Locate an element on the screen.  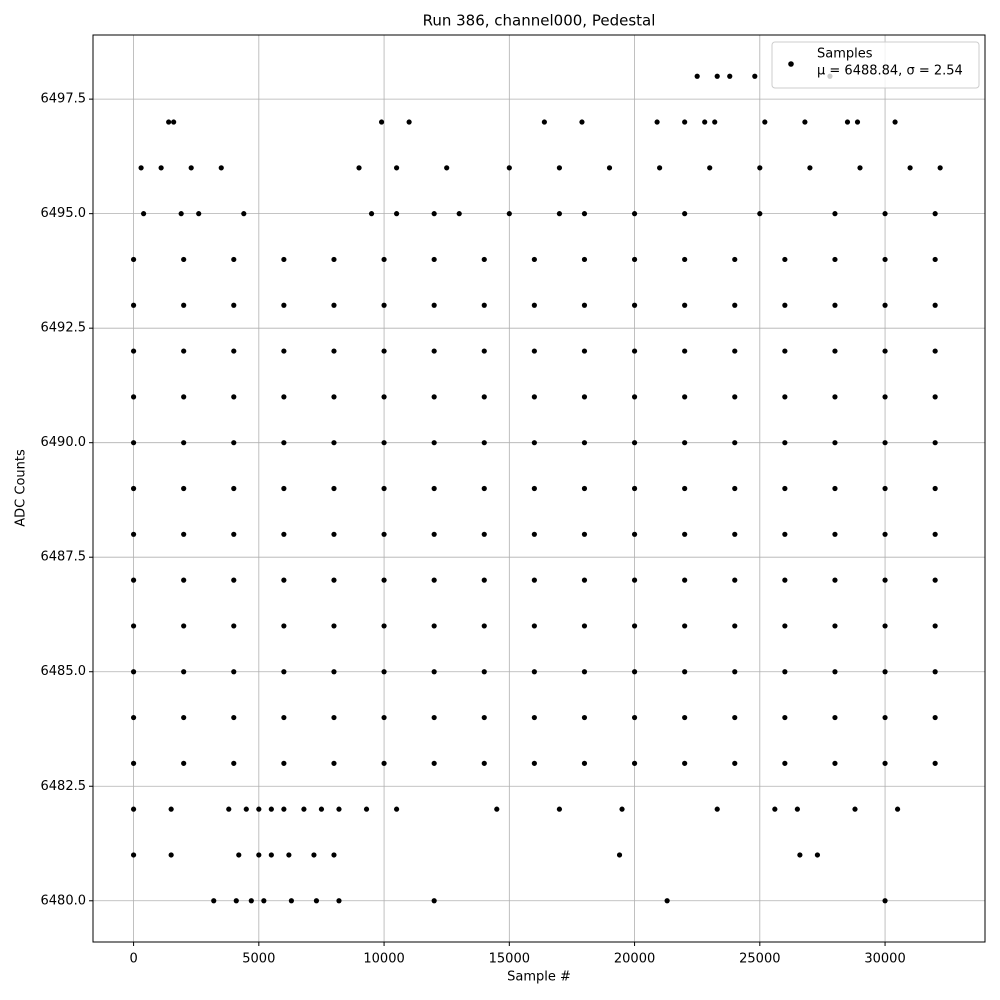
x-tick-label: 15000 is located at coordinates (509, 959).